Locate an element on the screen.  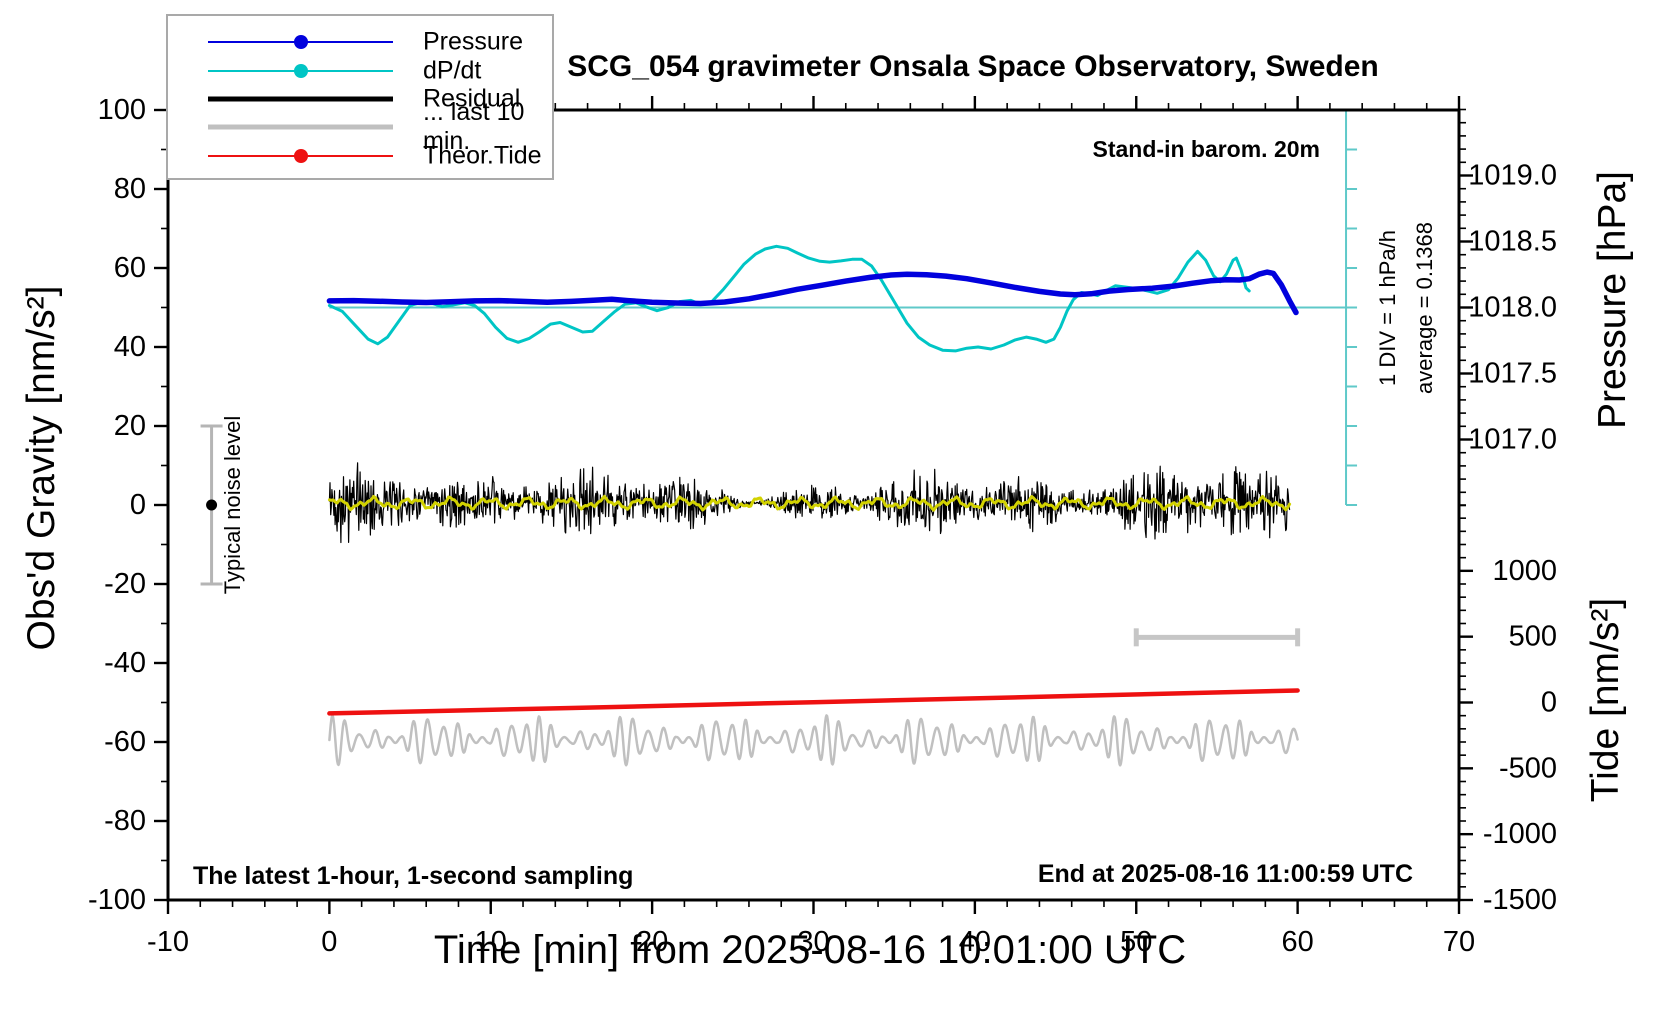
y-axis-title-tide: Tide [nm/s²] is located at coordinates (1605, 700).